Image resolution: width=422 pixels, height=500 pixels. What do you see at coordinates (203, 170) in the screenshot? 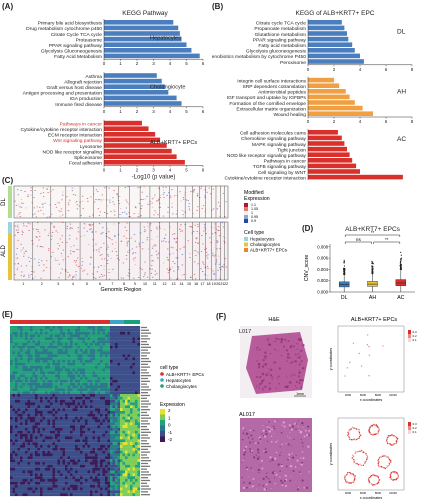
I see `tick-label: 6` at bounding box center [203, 170].